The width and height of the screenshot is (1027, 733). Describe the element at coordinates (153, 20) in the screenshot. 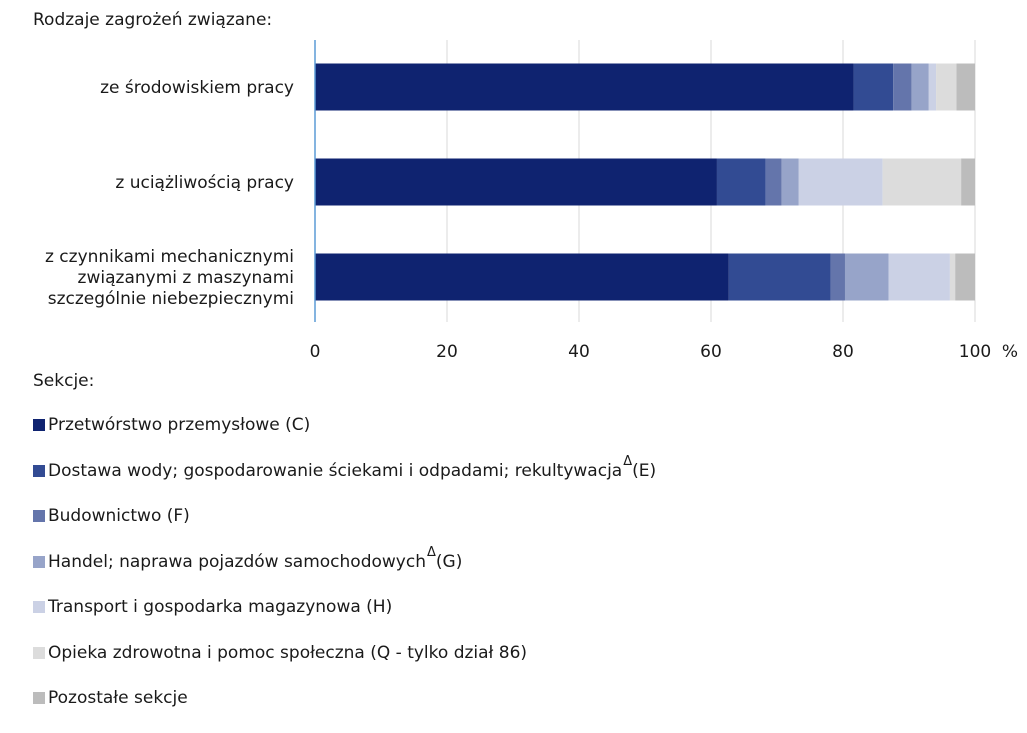

I see `chart-header-label: Rodzaje zagrożeń związane:` at that location.